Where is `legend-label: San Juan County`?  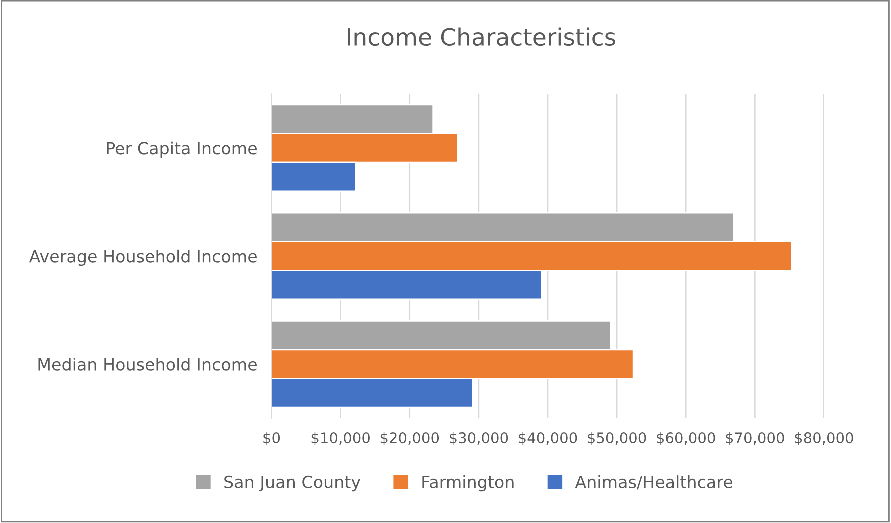 legend-label: San Juan County is located at coordinates (292, 484).